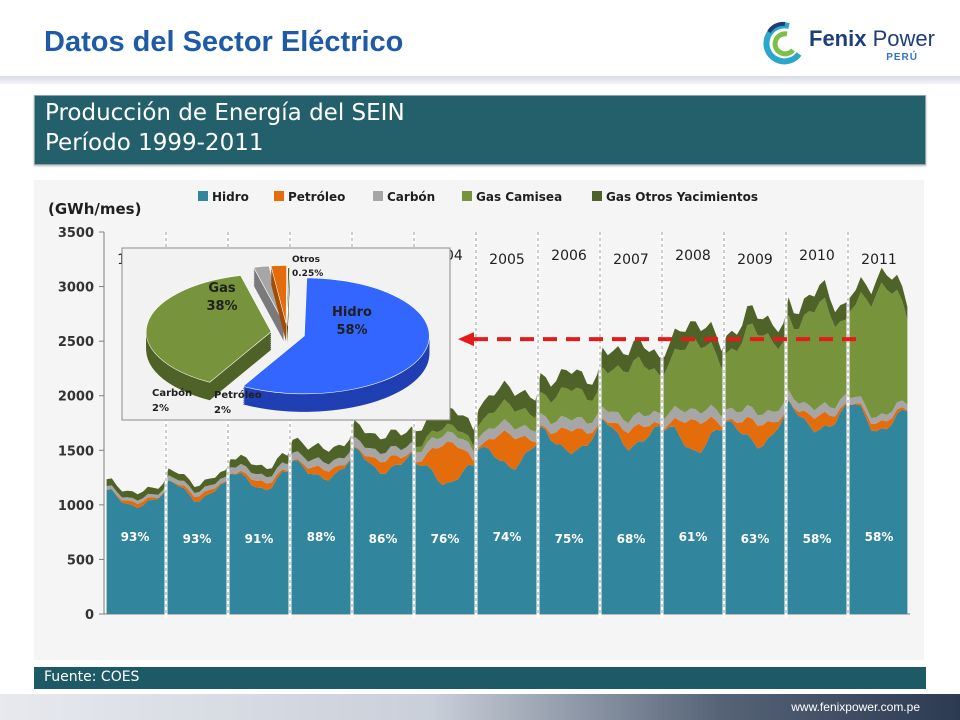 The image size is (960, 720). What do you see at coordinates (569, 539) in the screenshot?
I see `hidro-share-label: 75%` at bounding box center [569, 539].